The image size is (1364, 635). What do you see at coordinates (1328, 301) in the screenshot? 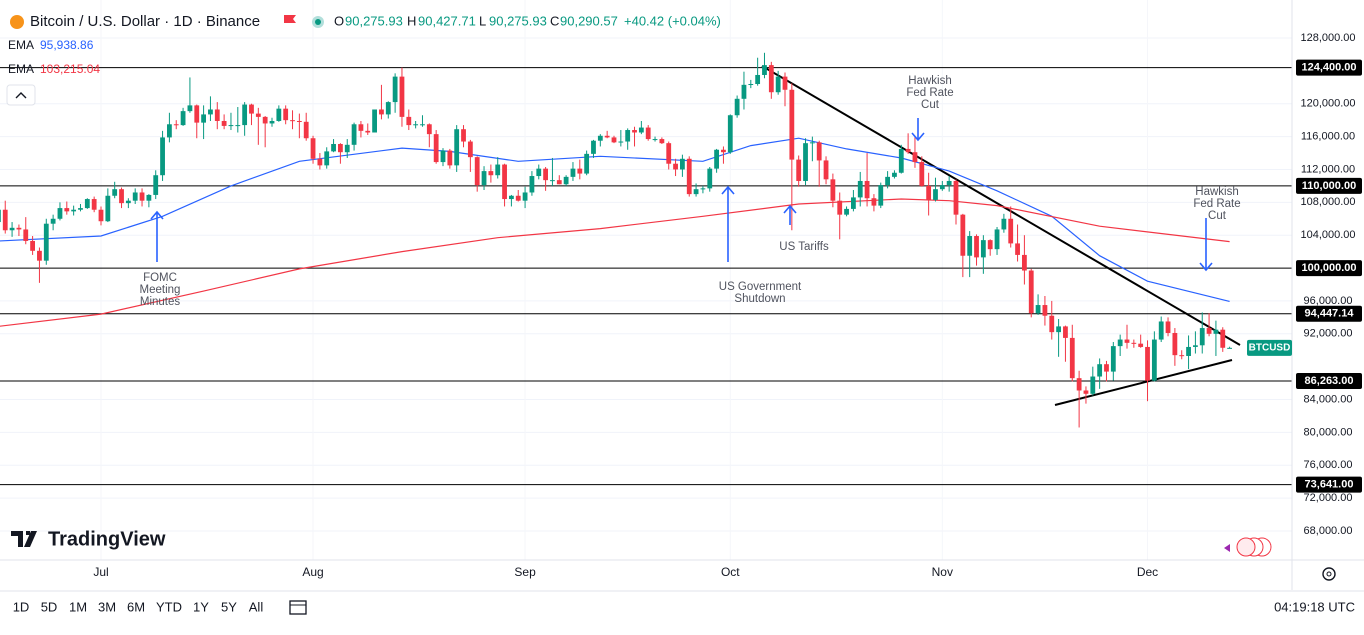
I see `y-tick-label: 96,000.00` at bounding box center [1328, 301].